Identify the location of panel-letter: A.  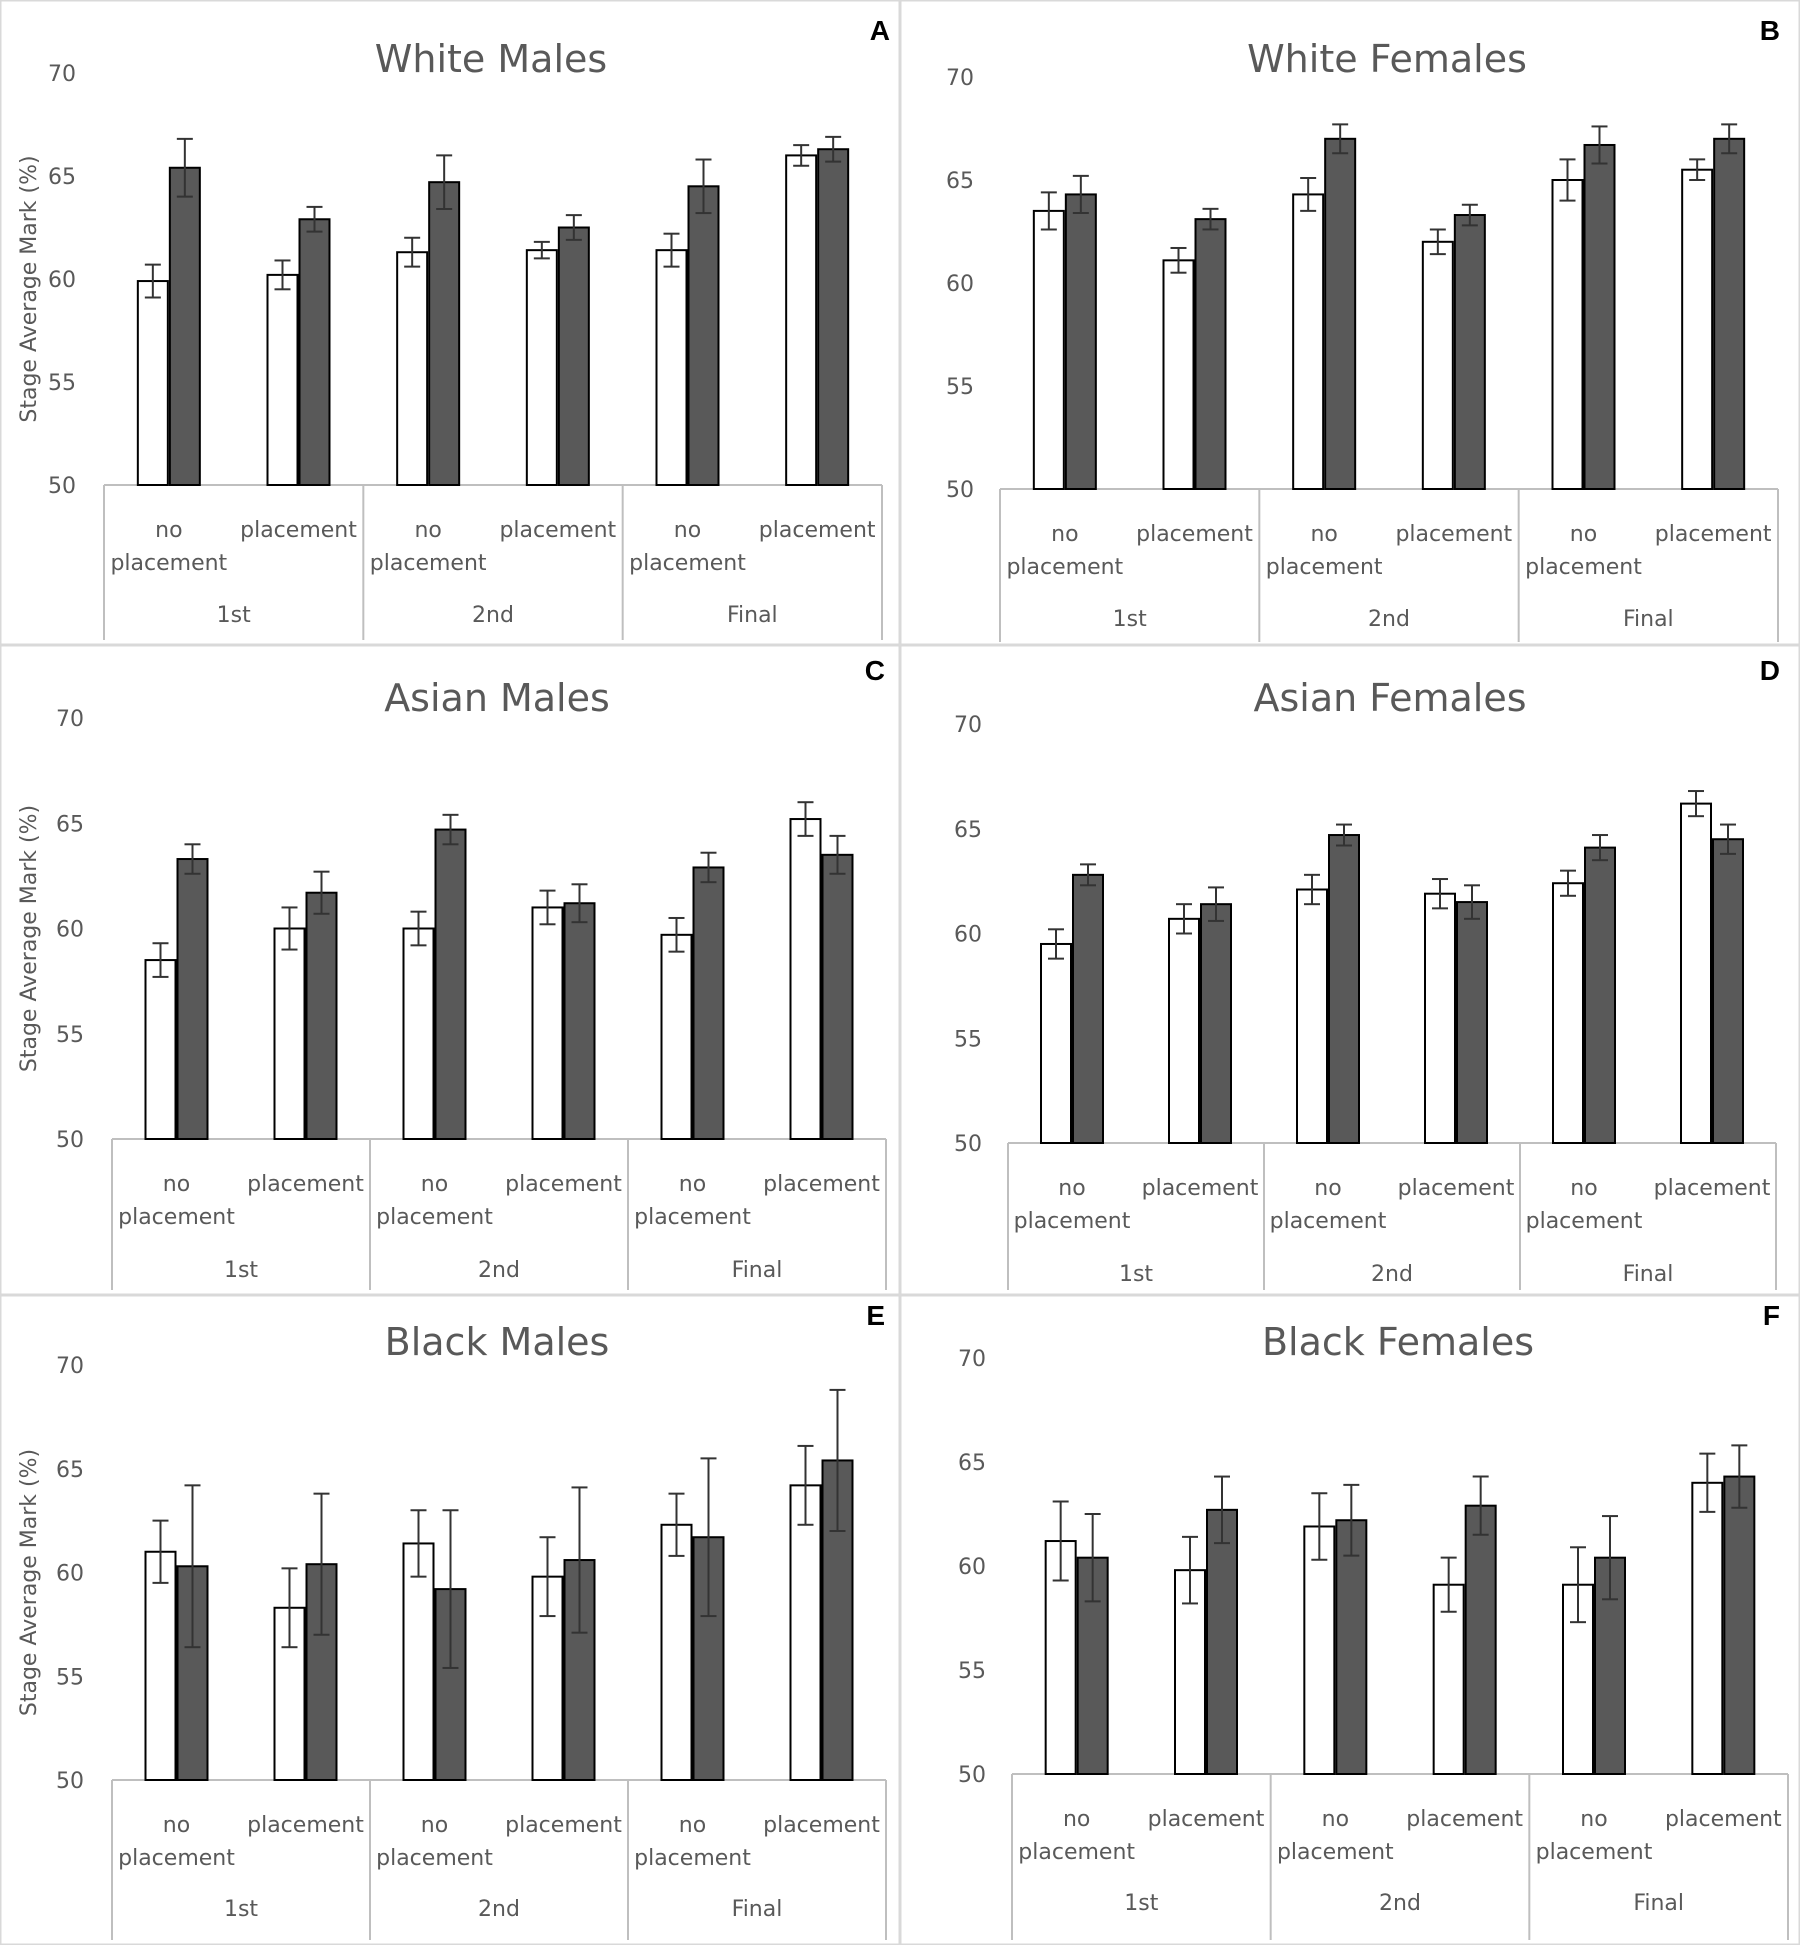
(880, 30).